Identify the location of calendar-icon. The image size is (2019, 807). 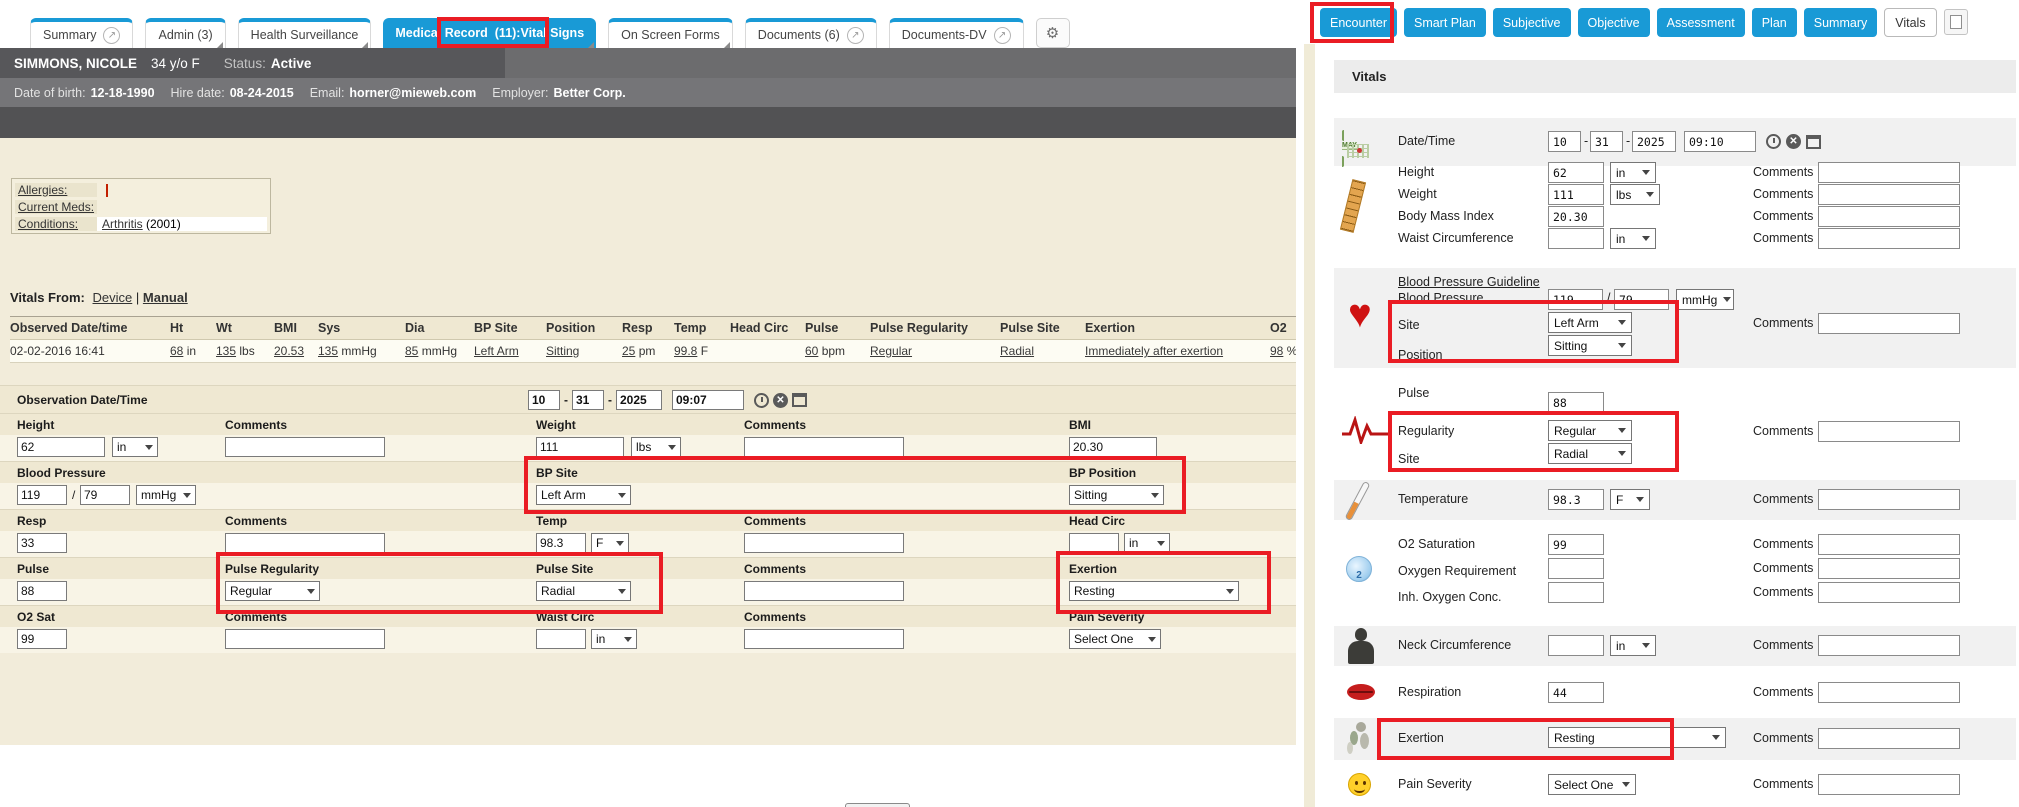
(799, 400).